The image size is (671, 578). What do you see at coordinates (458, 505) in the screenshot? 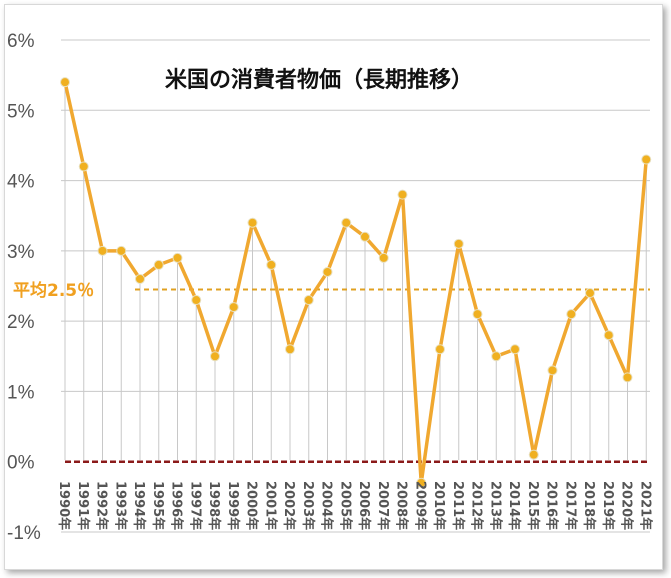
I see `x-tick-label: 2011年` at bounding box center [458, 505].